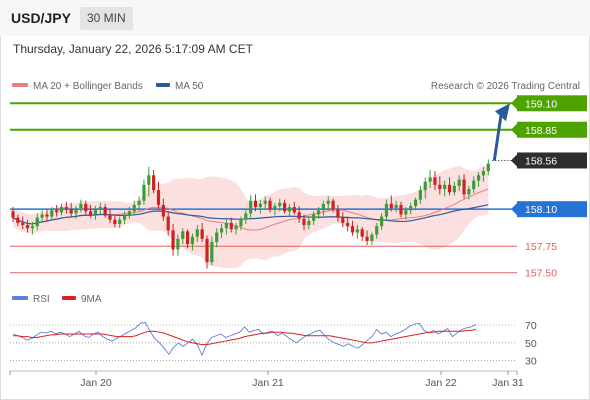 The image size is (590, 400). What do you see at coordinates (541, 104) in the screenshot?
I see `level-label: 159.10` at bounding box center [541, 104].